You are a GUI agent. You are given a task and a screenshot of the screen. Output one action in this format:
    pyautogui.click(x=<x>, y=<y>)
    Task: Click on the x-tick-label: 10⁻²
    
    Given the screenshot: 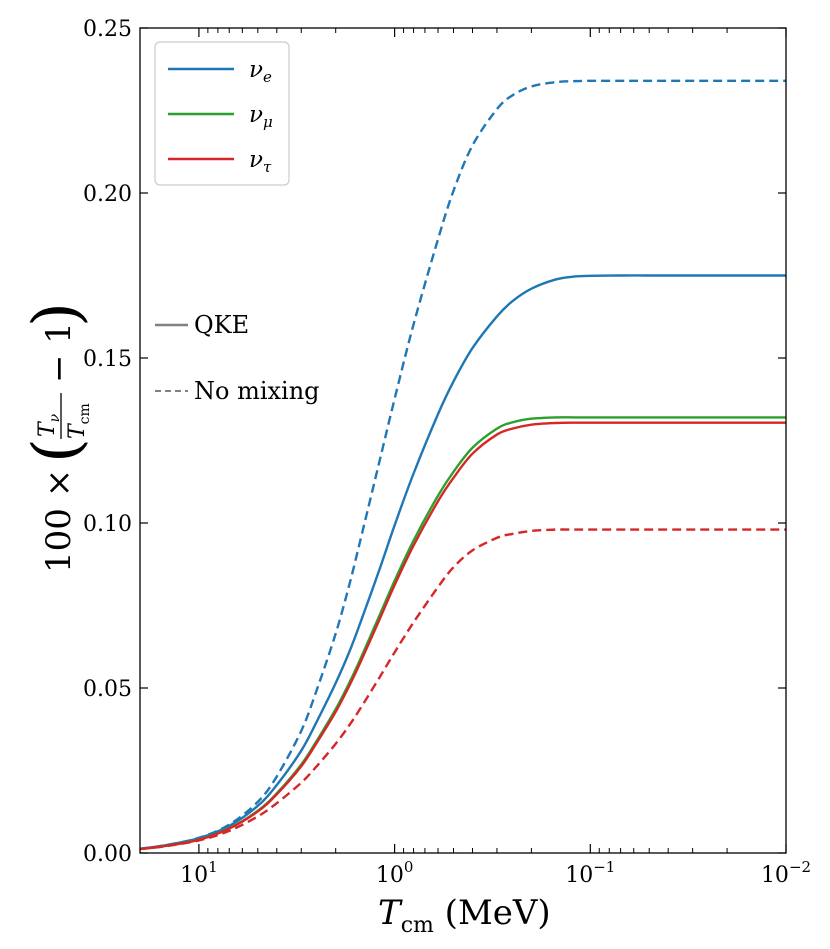 What is the action you would take?
    pyautogui.click(x=786, y=873)
    